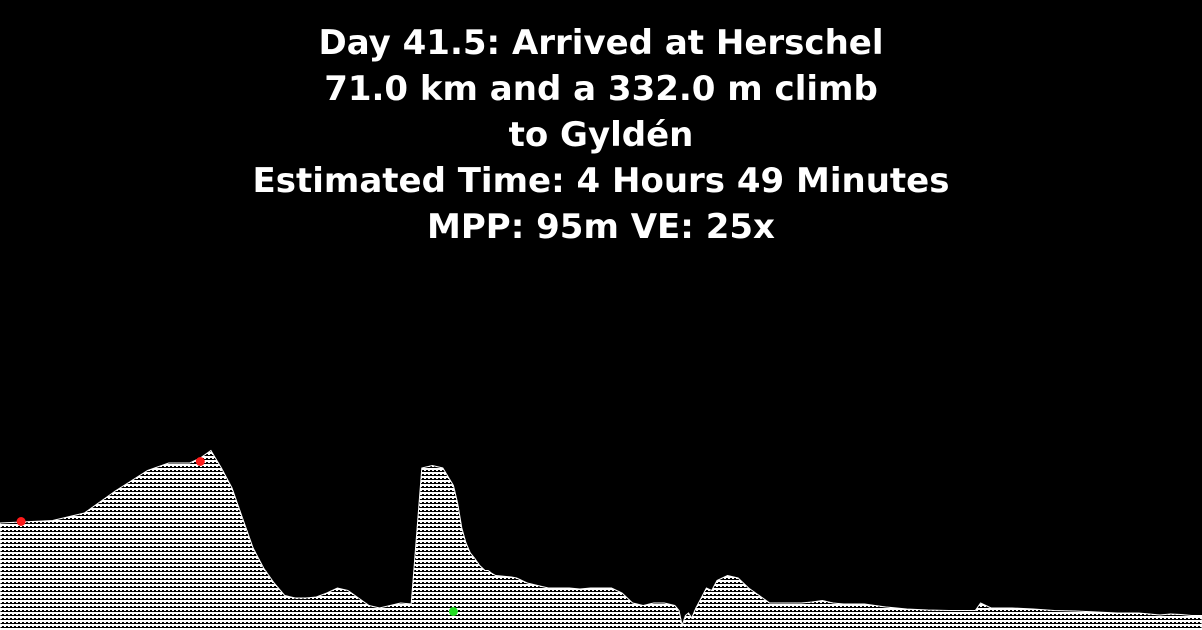 The width and height of the screenshot is (1202, 630). I want to click on green-waypoint-marker, so click(453, 611).